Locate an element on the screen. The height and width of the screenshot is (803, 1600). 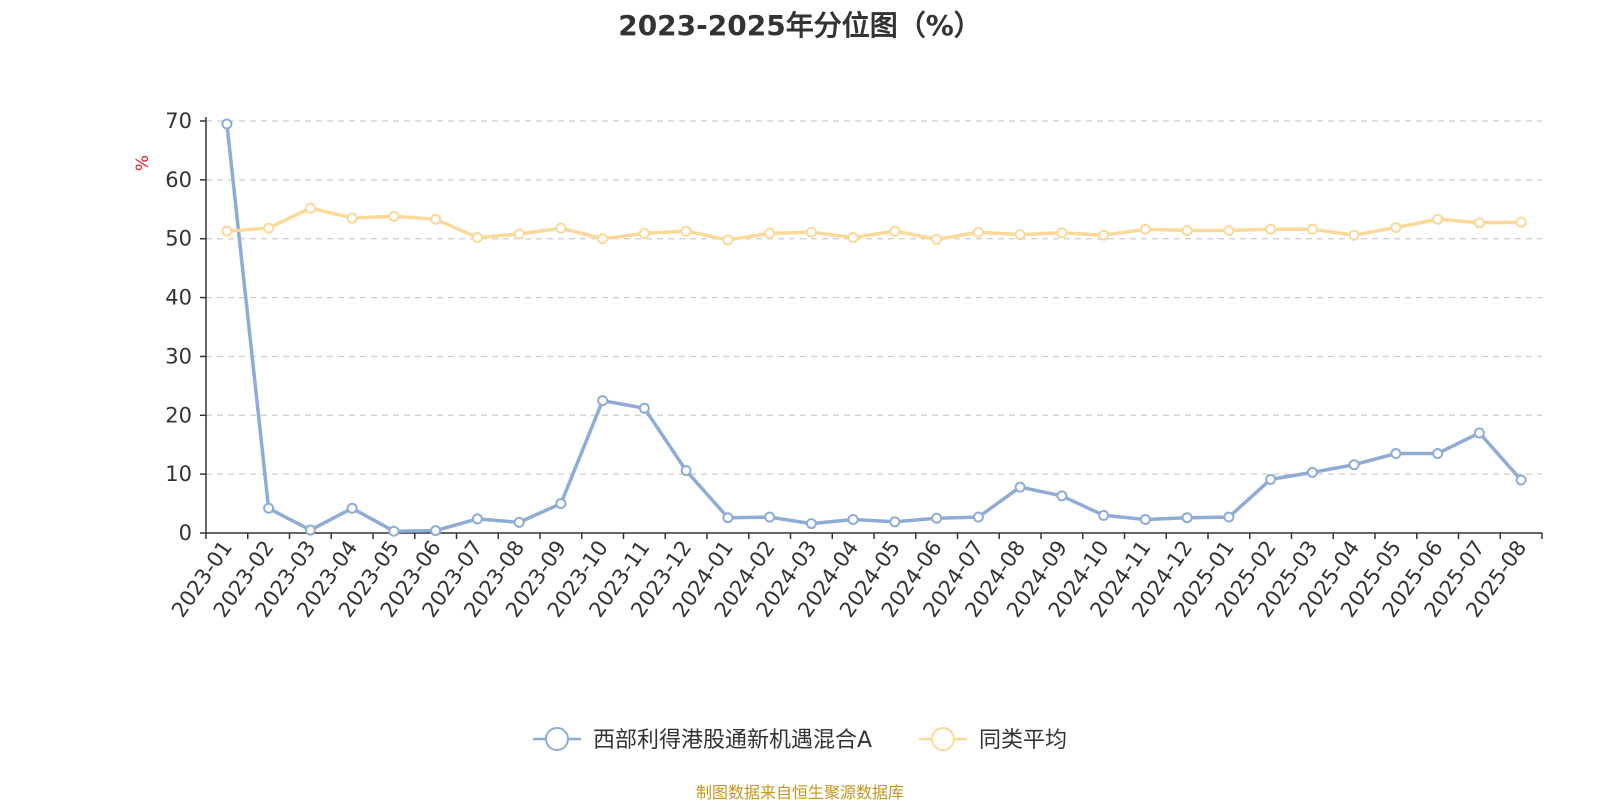
data-source-note: 制图数据来自恒生聚源数据库 is located at coordinates (799, 792).